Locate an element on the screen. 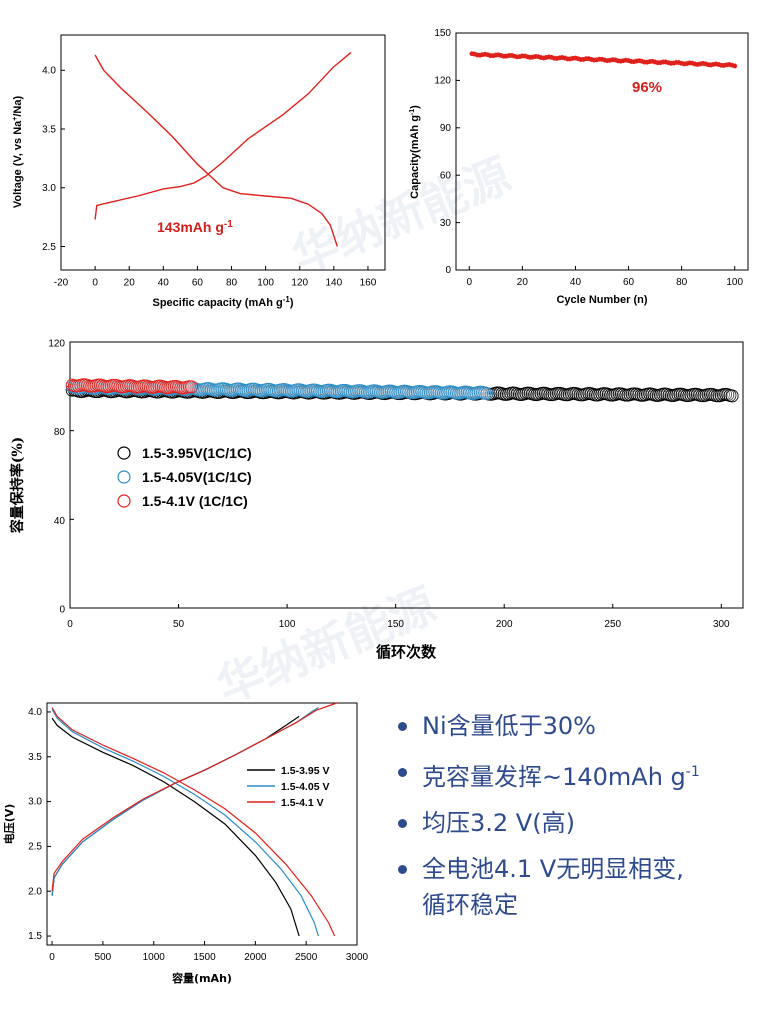 The image size is (774, 1024). y-tick-label: 90 is located at coordinates (446, 128).